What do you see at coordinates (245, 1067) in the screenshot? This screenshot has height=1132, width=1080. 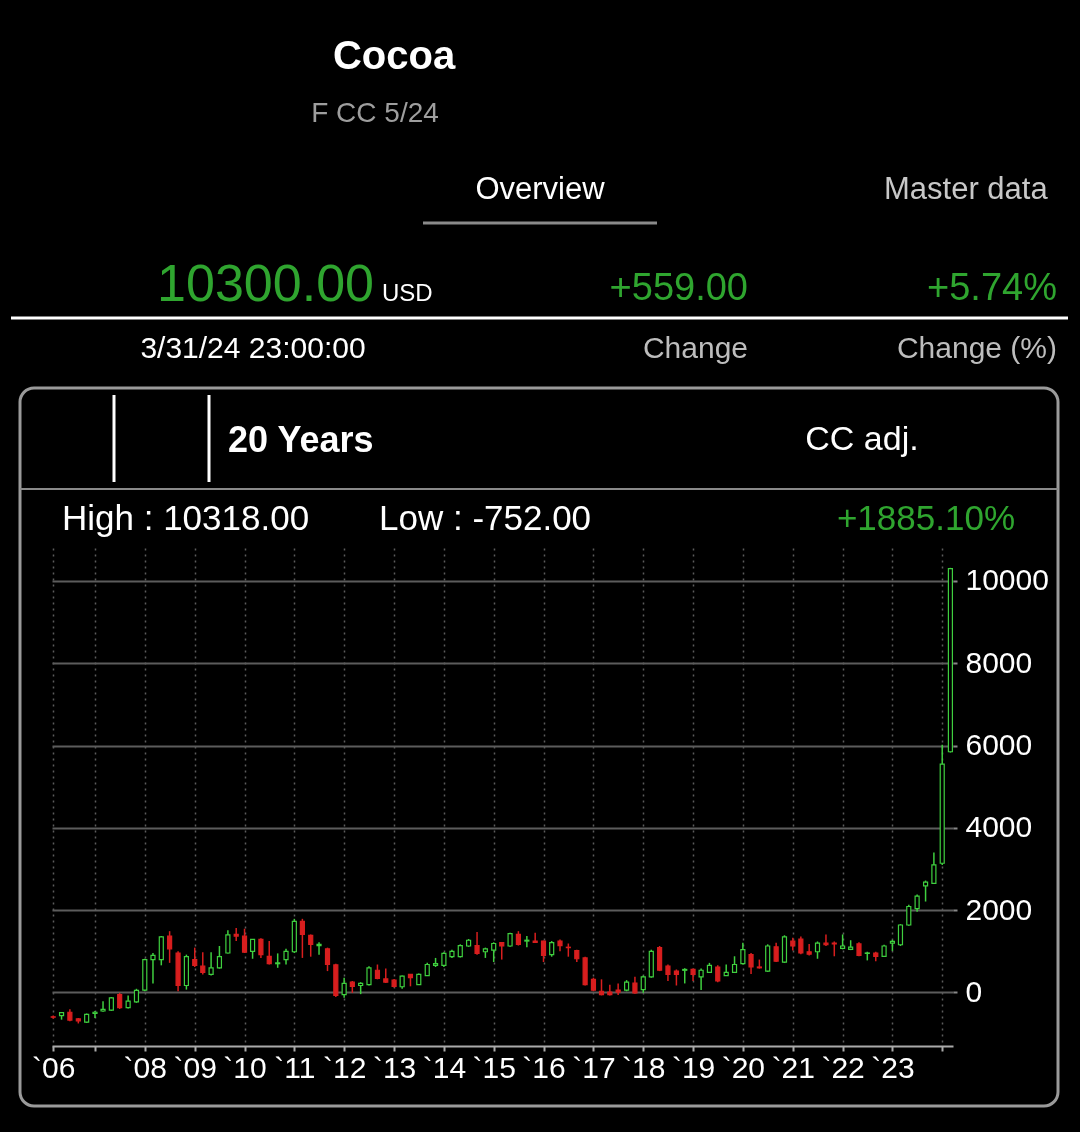 I see `x-tick-label: `10` at bounding box center [245, 1067].